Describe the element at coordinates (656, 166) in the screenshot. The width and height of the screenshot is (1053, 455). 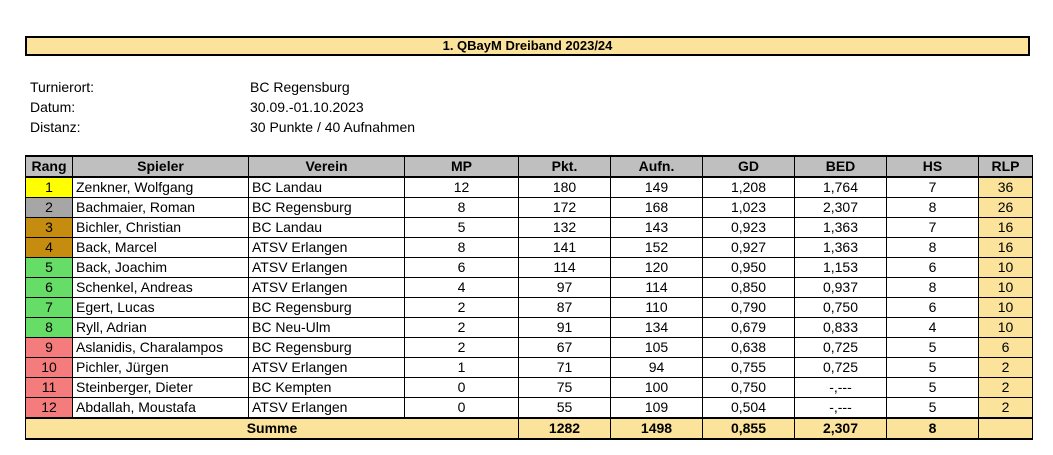
I see `header-aufn: Aufn.` at that location.